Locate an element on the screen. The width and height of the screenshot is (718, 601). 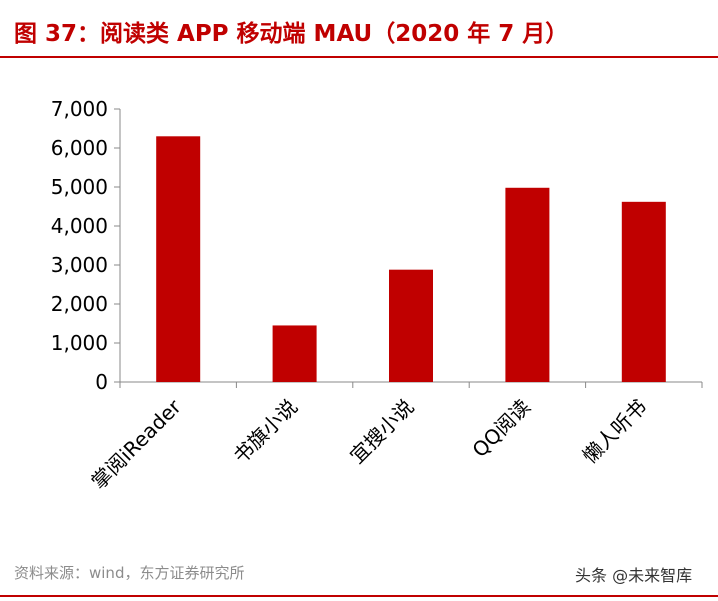
y-tick-label: 4,000 is located at coordinates (79, 226).